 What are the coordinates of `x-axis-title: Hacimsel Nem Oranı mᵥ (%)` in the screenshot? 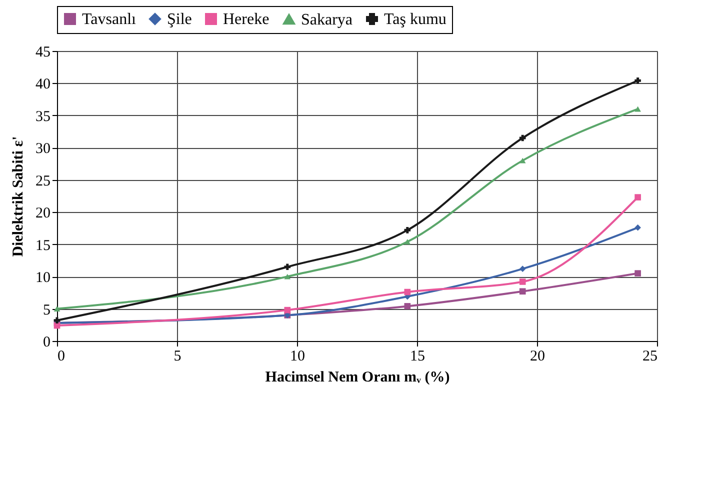 It's located at (357, 378).